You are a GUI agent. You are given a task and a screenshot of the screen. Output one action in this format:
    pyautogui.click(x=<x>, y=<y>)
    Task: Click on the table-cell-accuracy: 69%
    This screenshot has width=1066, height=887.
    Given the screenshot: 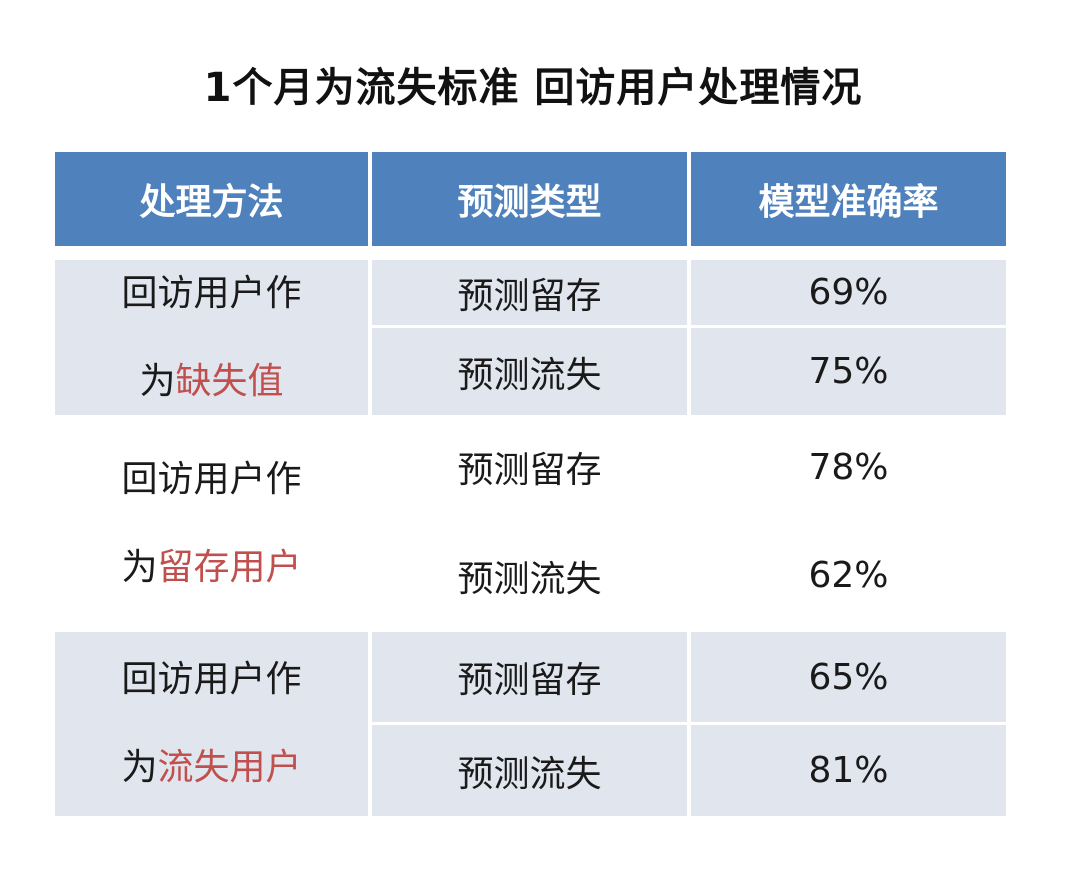 What is the action you would take?
    pyautogui.click(x=848, y=292)
    